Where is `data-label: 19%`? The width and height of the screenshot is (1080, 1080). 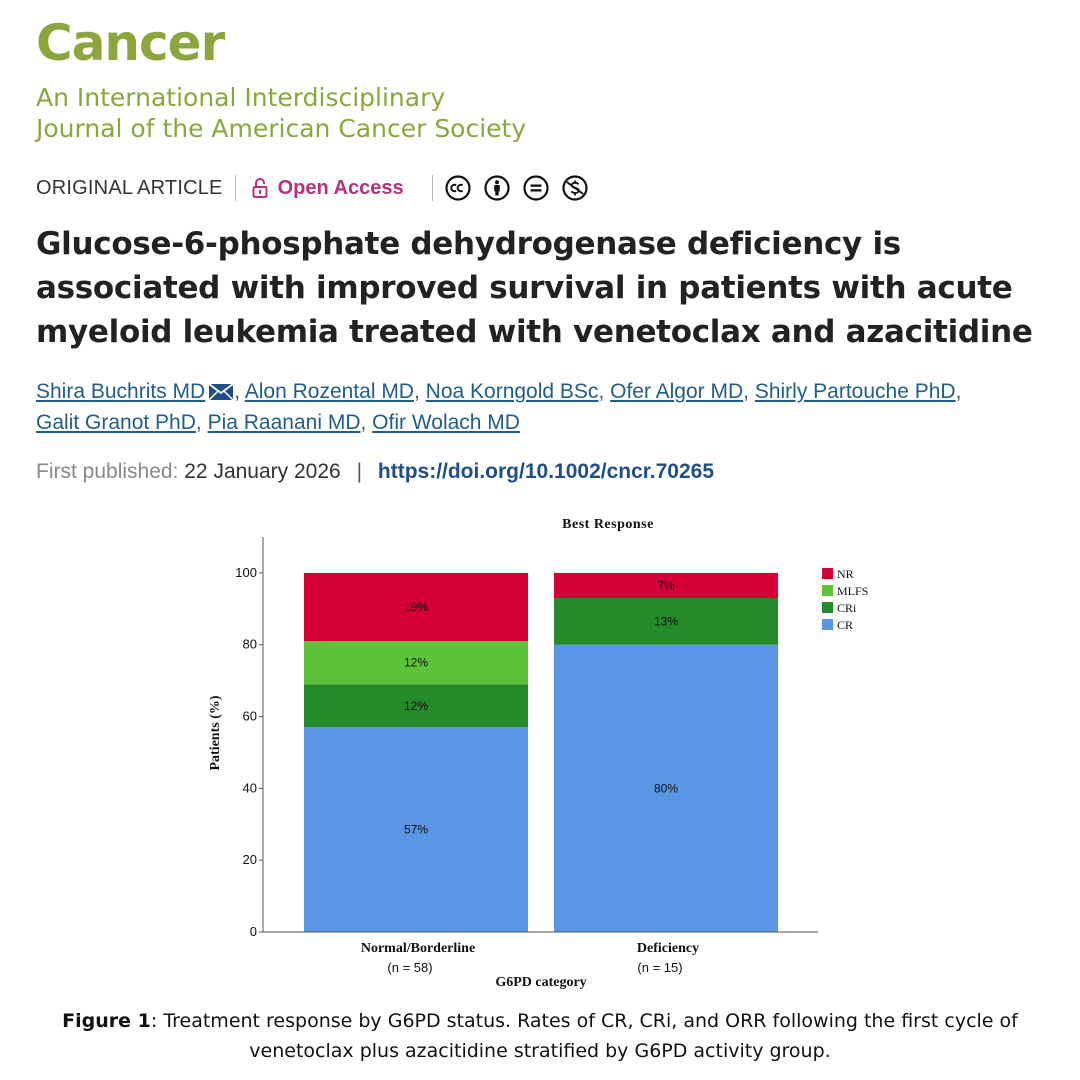 data-label: 19% is located at coordinates (416, 607).